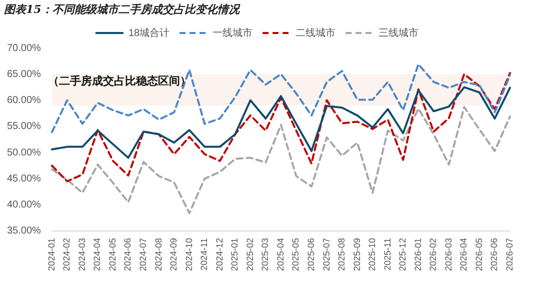 This screenshot has height=292, width=550. What do you see at coordinates (24, 100) in the screenshot?
I see `y-tick-label: 60.00%` at bounding box center [24, 100].